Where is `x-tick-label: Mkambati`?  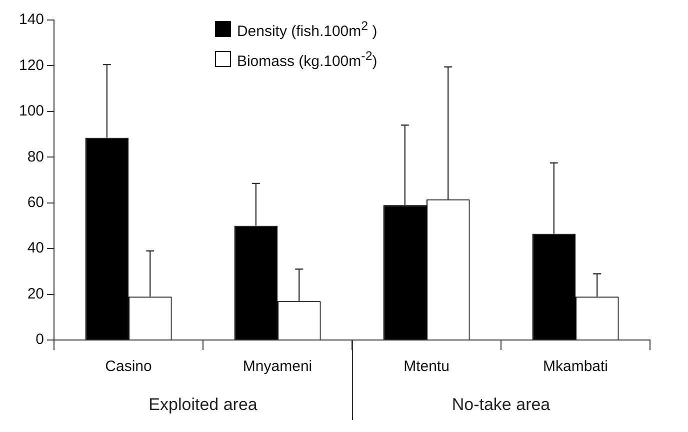 x-tick-label: Mkambati is located at coordinates (575, 367).